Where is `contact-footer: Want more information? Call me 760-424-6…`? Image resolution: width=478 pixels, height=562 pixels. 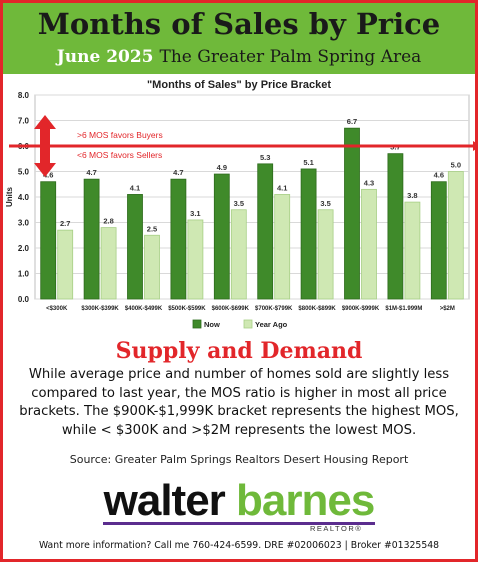
contact-footer: Want more information? Call me 760-424-6… is located at coordinates (239, 545).